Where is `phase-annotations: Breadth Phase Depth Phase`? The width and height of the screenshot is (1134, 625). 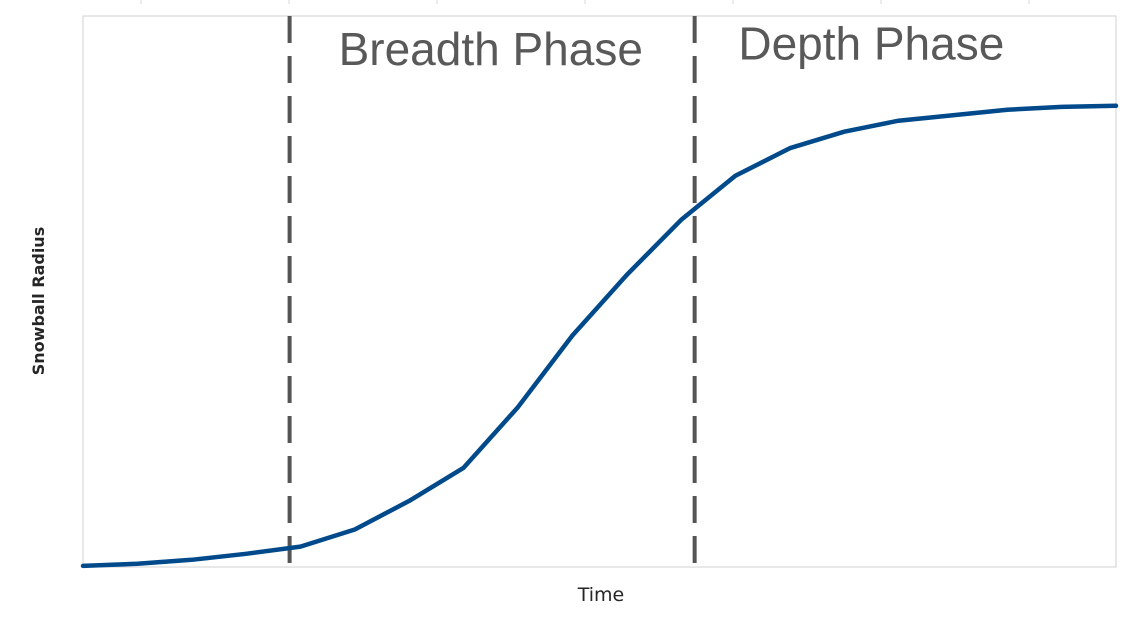
phase-annotations: Breadth Phase Depth Phase is located at coordinates (672, 47).